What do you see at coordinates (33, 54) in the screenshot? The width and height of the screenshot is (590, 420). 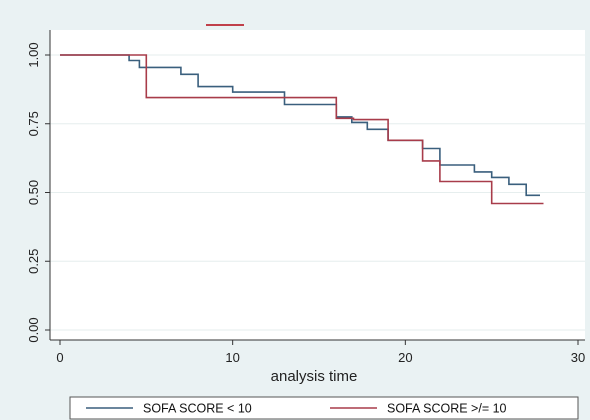 I see `y-tick-label: 1.00` at bounding box center [33, 54].